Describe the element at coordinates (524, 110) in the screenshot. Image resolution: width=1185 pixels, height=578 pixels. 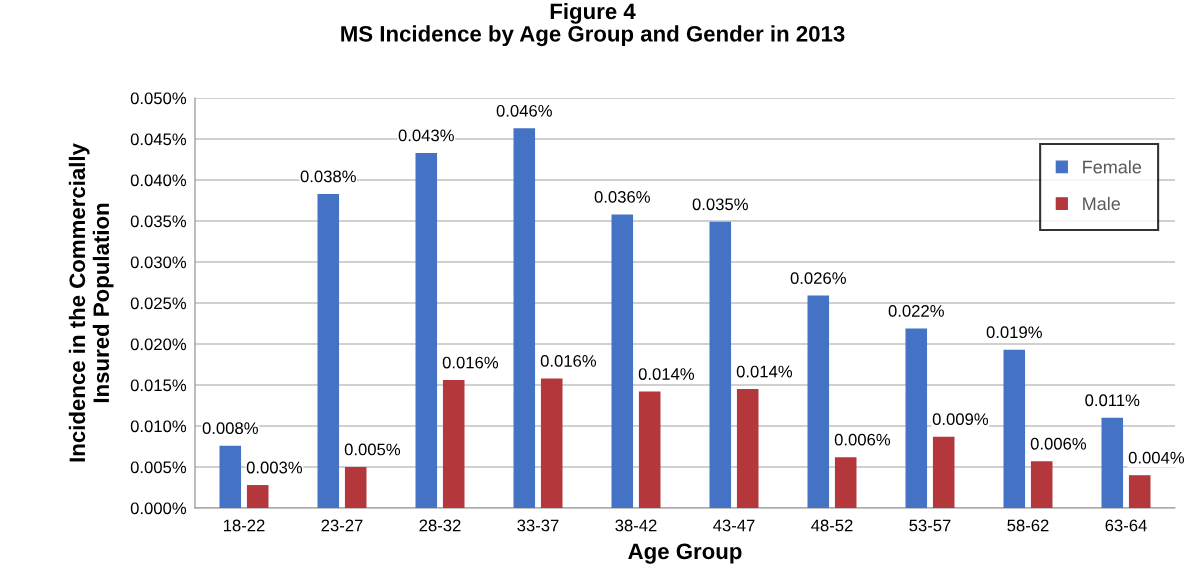
I see `data-label: 0.046%` at that location.